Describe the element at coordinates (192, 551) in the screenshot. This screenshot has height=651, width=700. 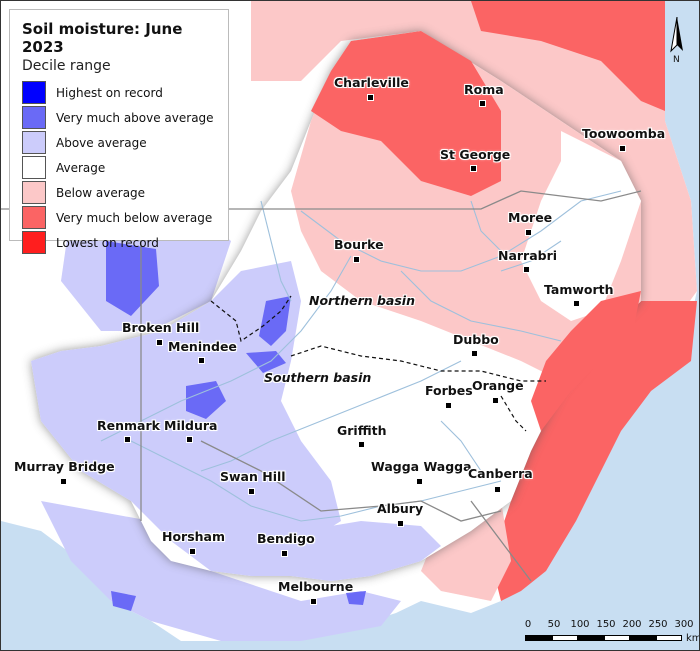
I see `town-marker-horsham` at that location.